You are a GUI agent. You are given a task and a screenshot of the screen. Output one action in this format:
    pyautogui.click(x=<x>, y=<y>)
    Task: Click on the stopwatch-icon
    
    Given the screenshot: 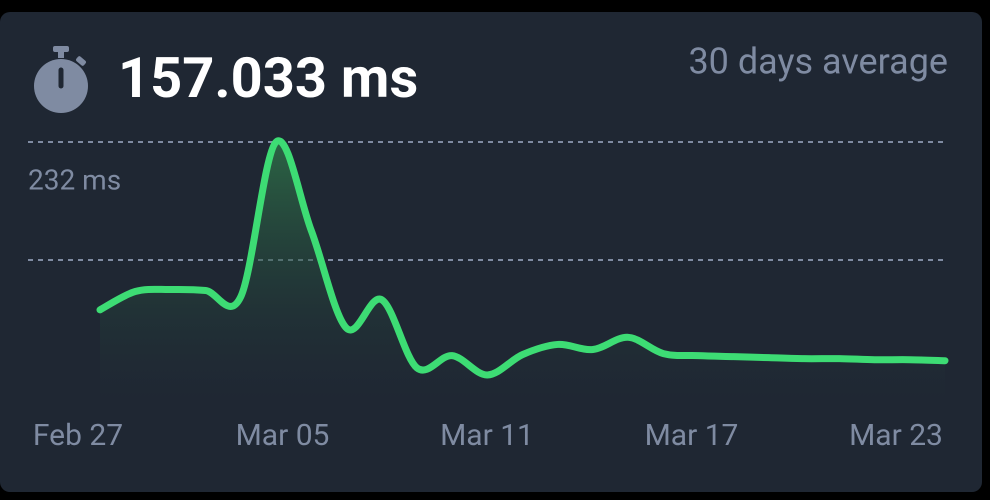 What is the action you would take?
    pyautogui.click(x=61, y=79)
    